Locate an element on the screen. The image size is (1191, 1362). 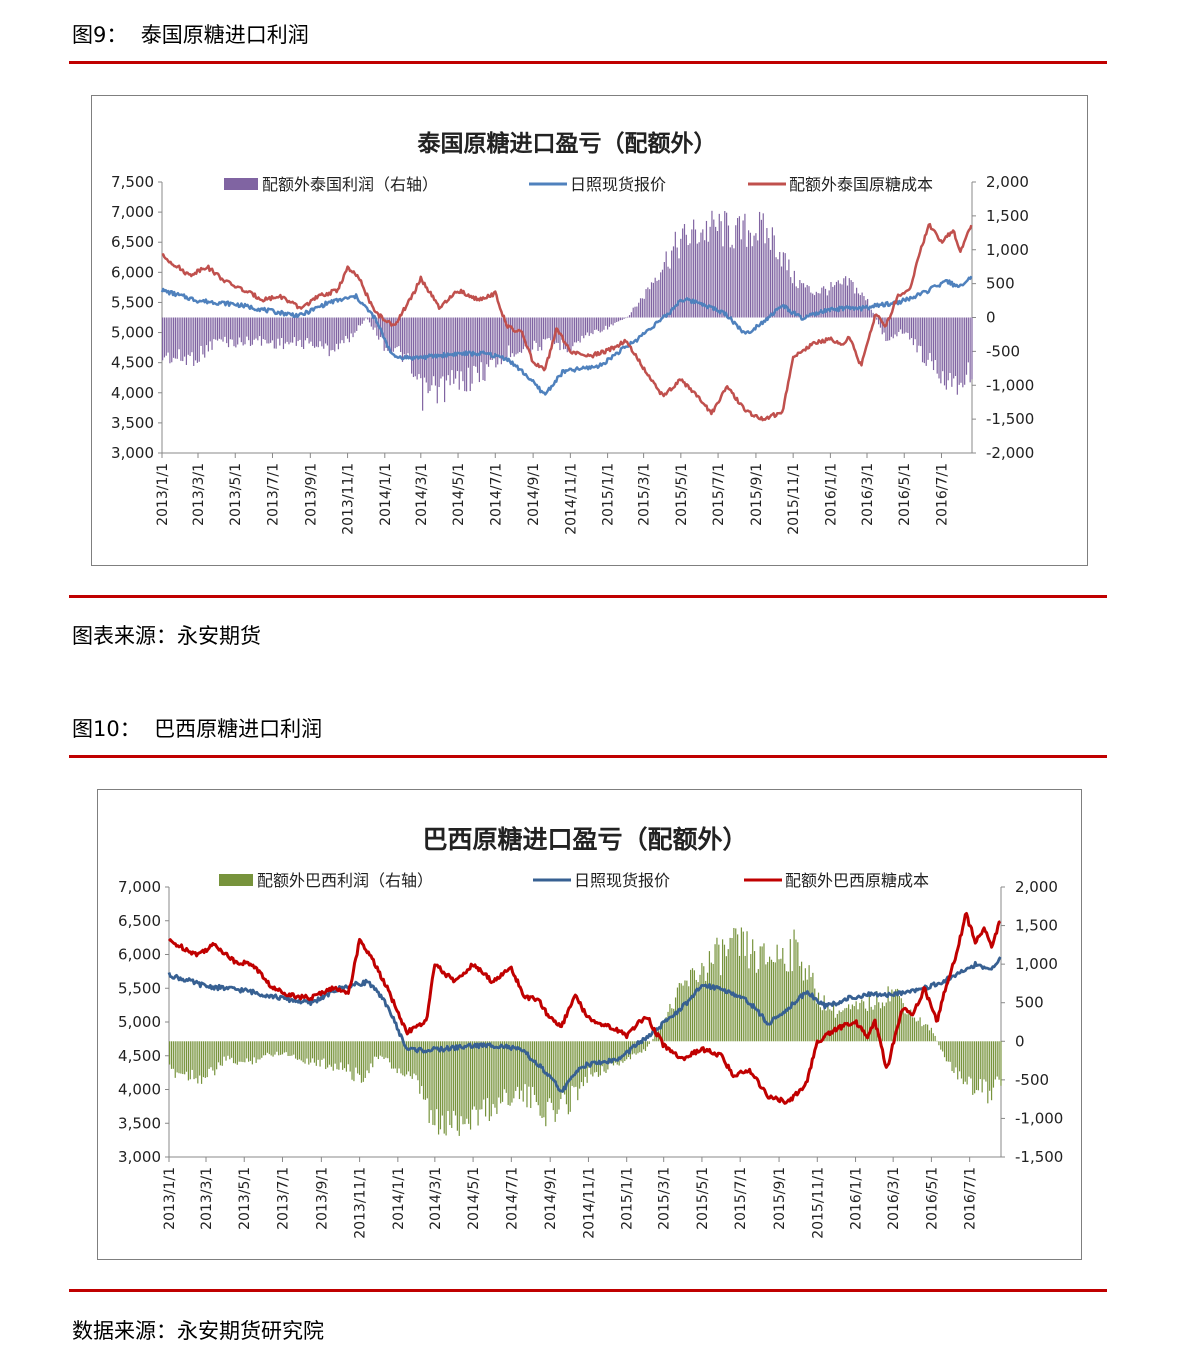
x-tick-label: 2015/1/1 is located at coordinates (609, 494).